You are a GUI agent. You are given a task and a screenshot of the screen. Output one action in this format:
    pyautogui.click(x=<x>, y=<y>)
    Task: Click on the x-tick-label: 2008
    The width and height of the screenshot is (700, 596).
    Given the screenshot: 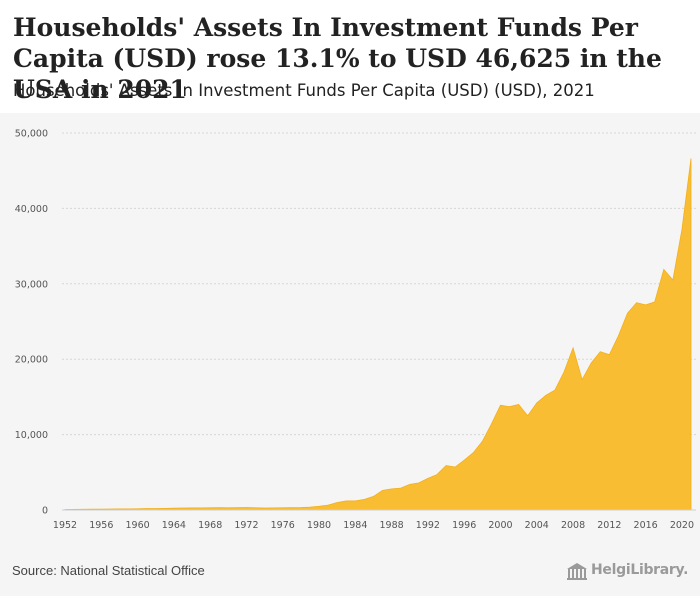 What is the action you would take?
    pyautogui.click(x=573, y=525)
    